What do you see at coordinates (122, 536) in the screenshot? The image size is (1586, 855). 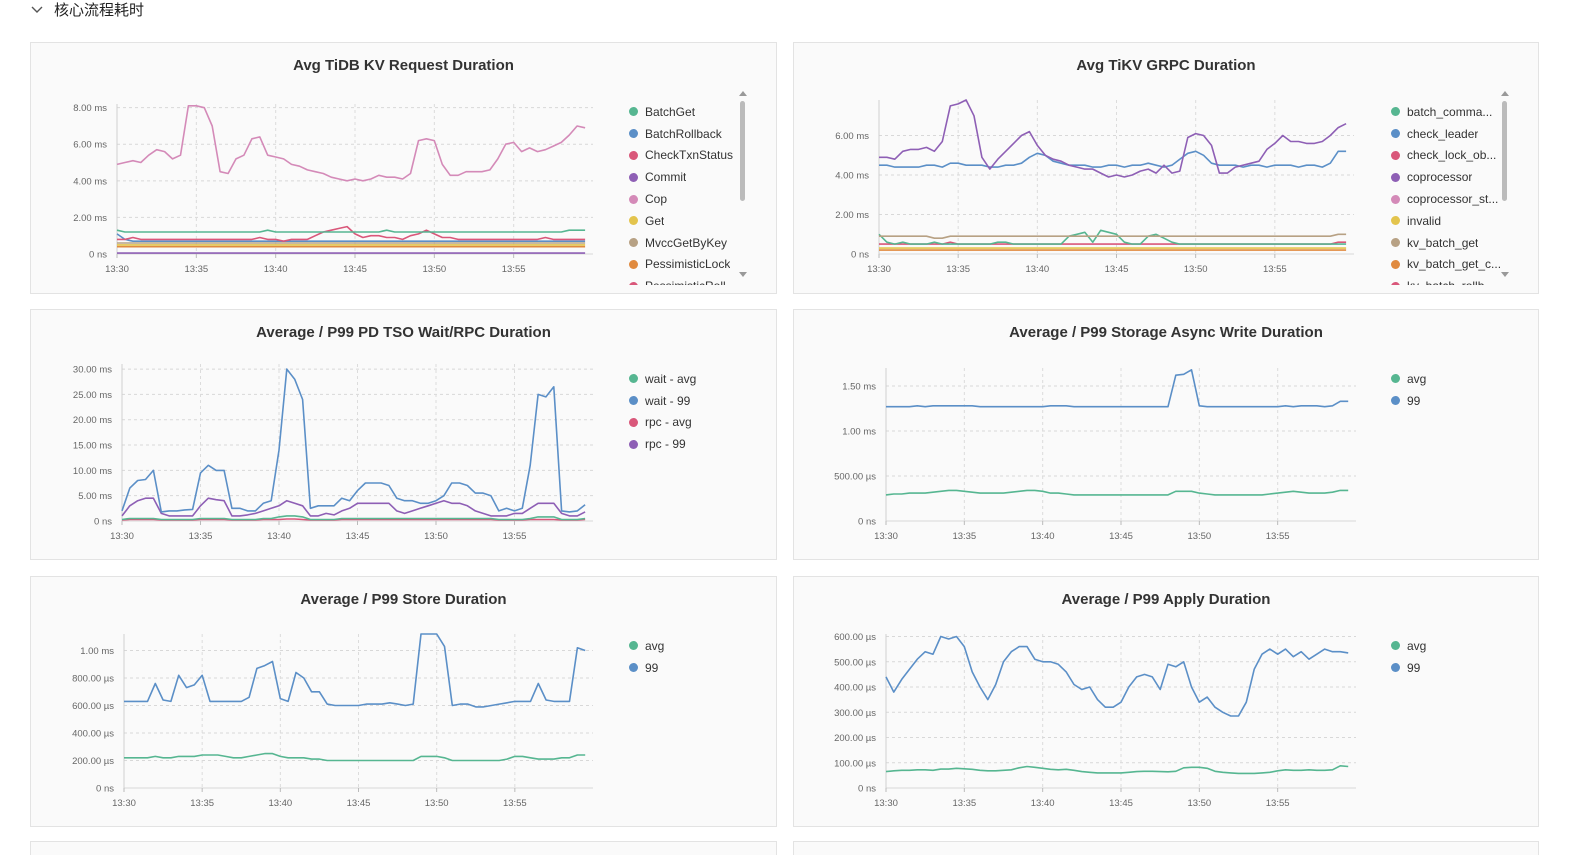 I see `x-tick-label: 13:30` at bounding box center [122, 536].